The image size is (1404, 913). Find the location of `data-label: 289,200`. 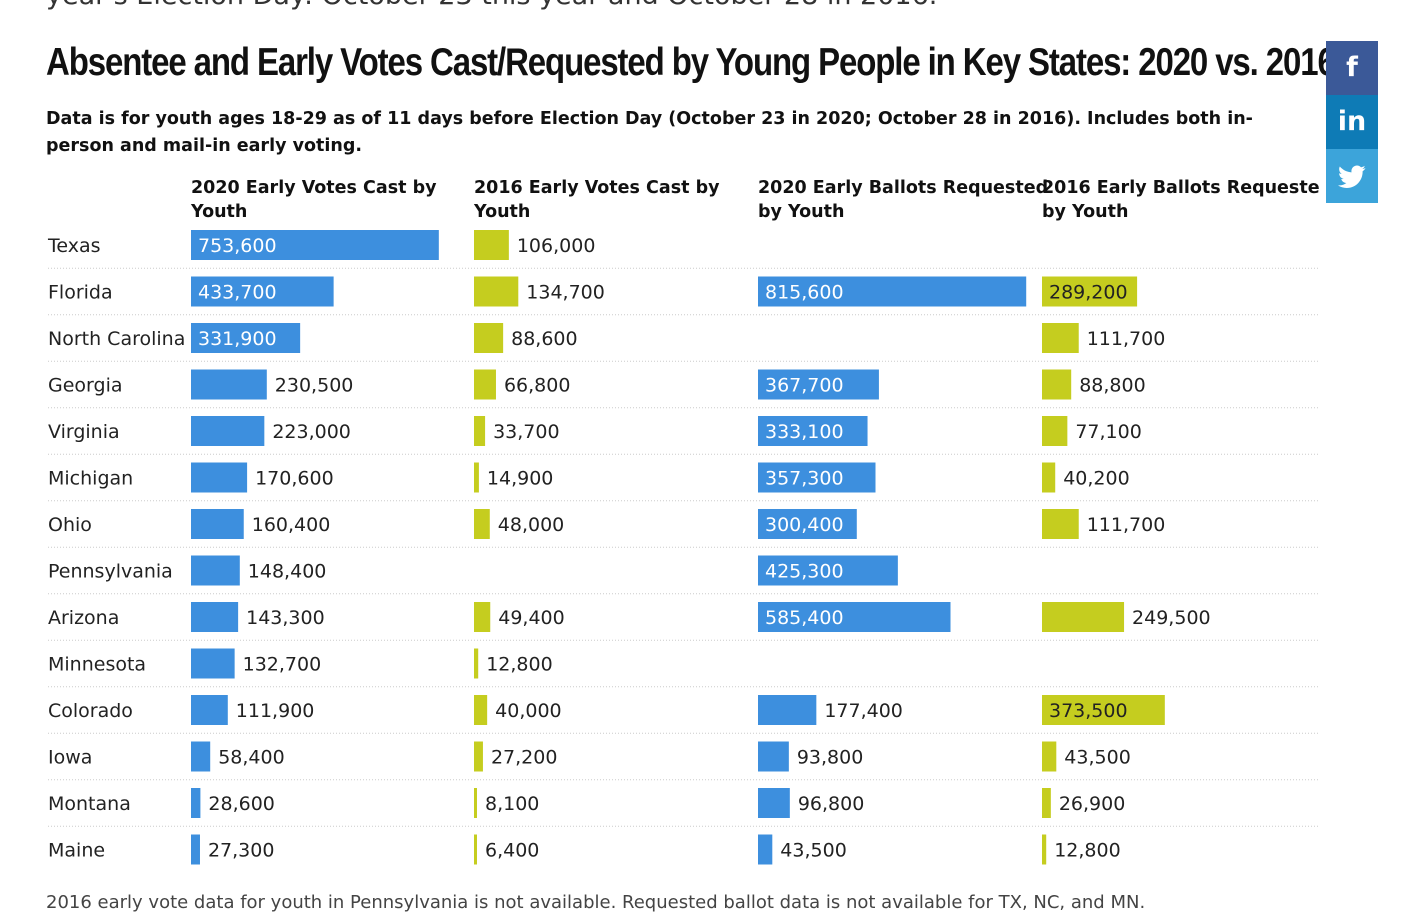

data-label: 289,200 is located at coordinates (1088, 293).